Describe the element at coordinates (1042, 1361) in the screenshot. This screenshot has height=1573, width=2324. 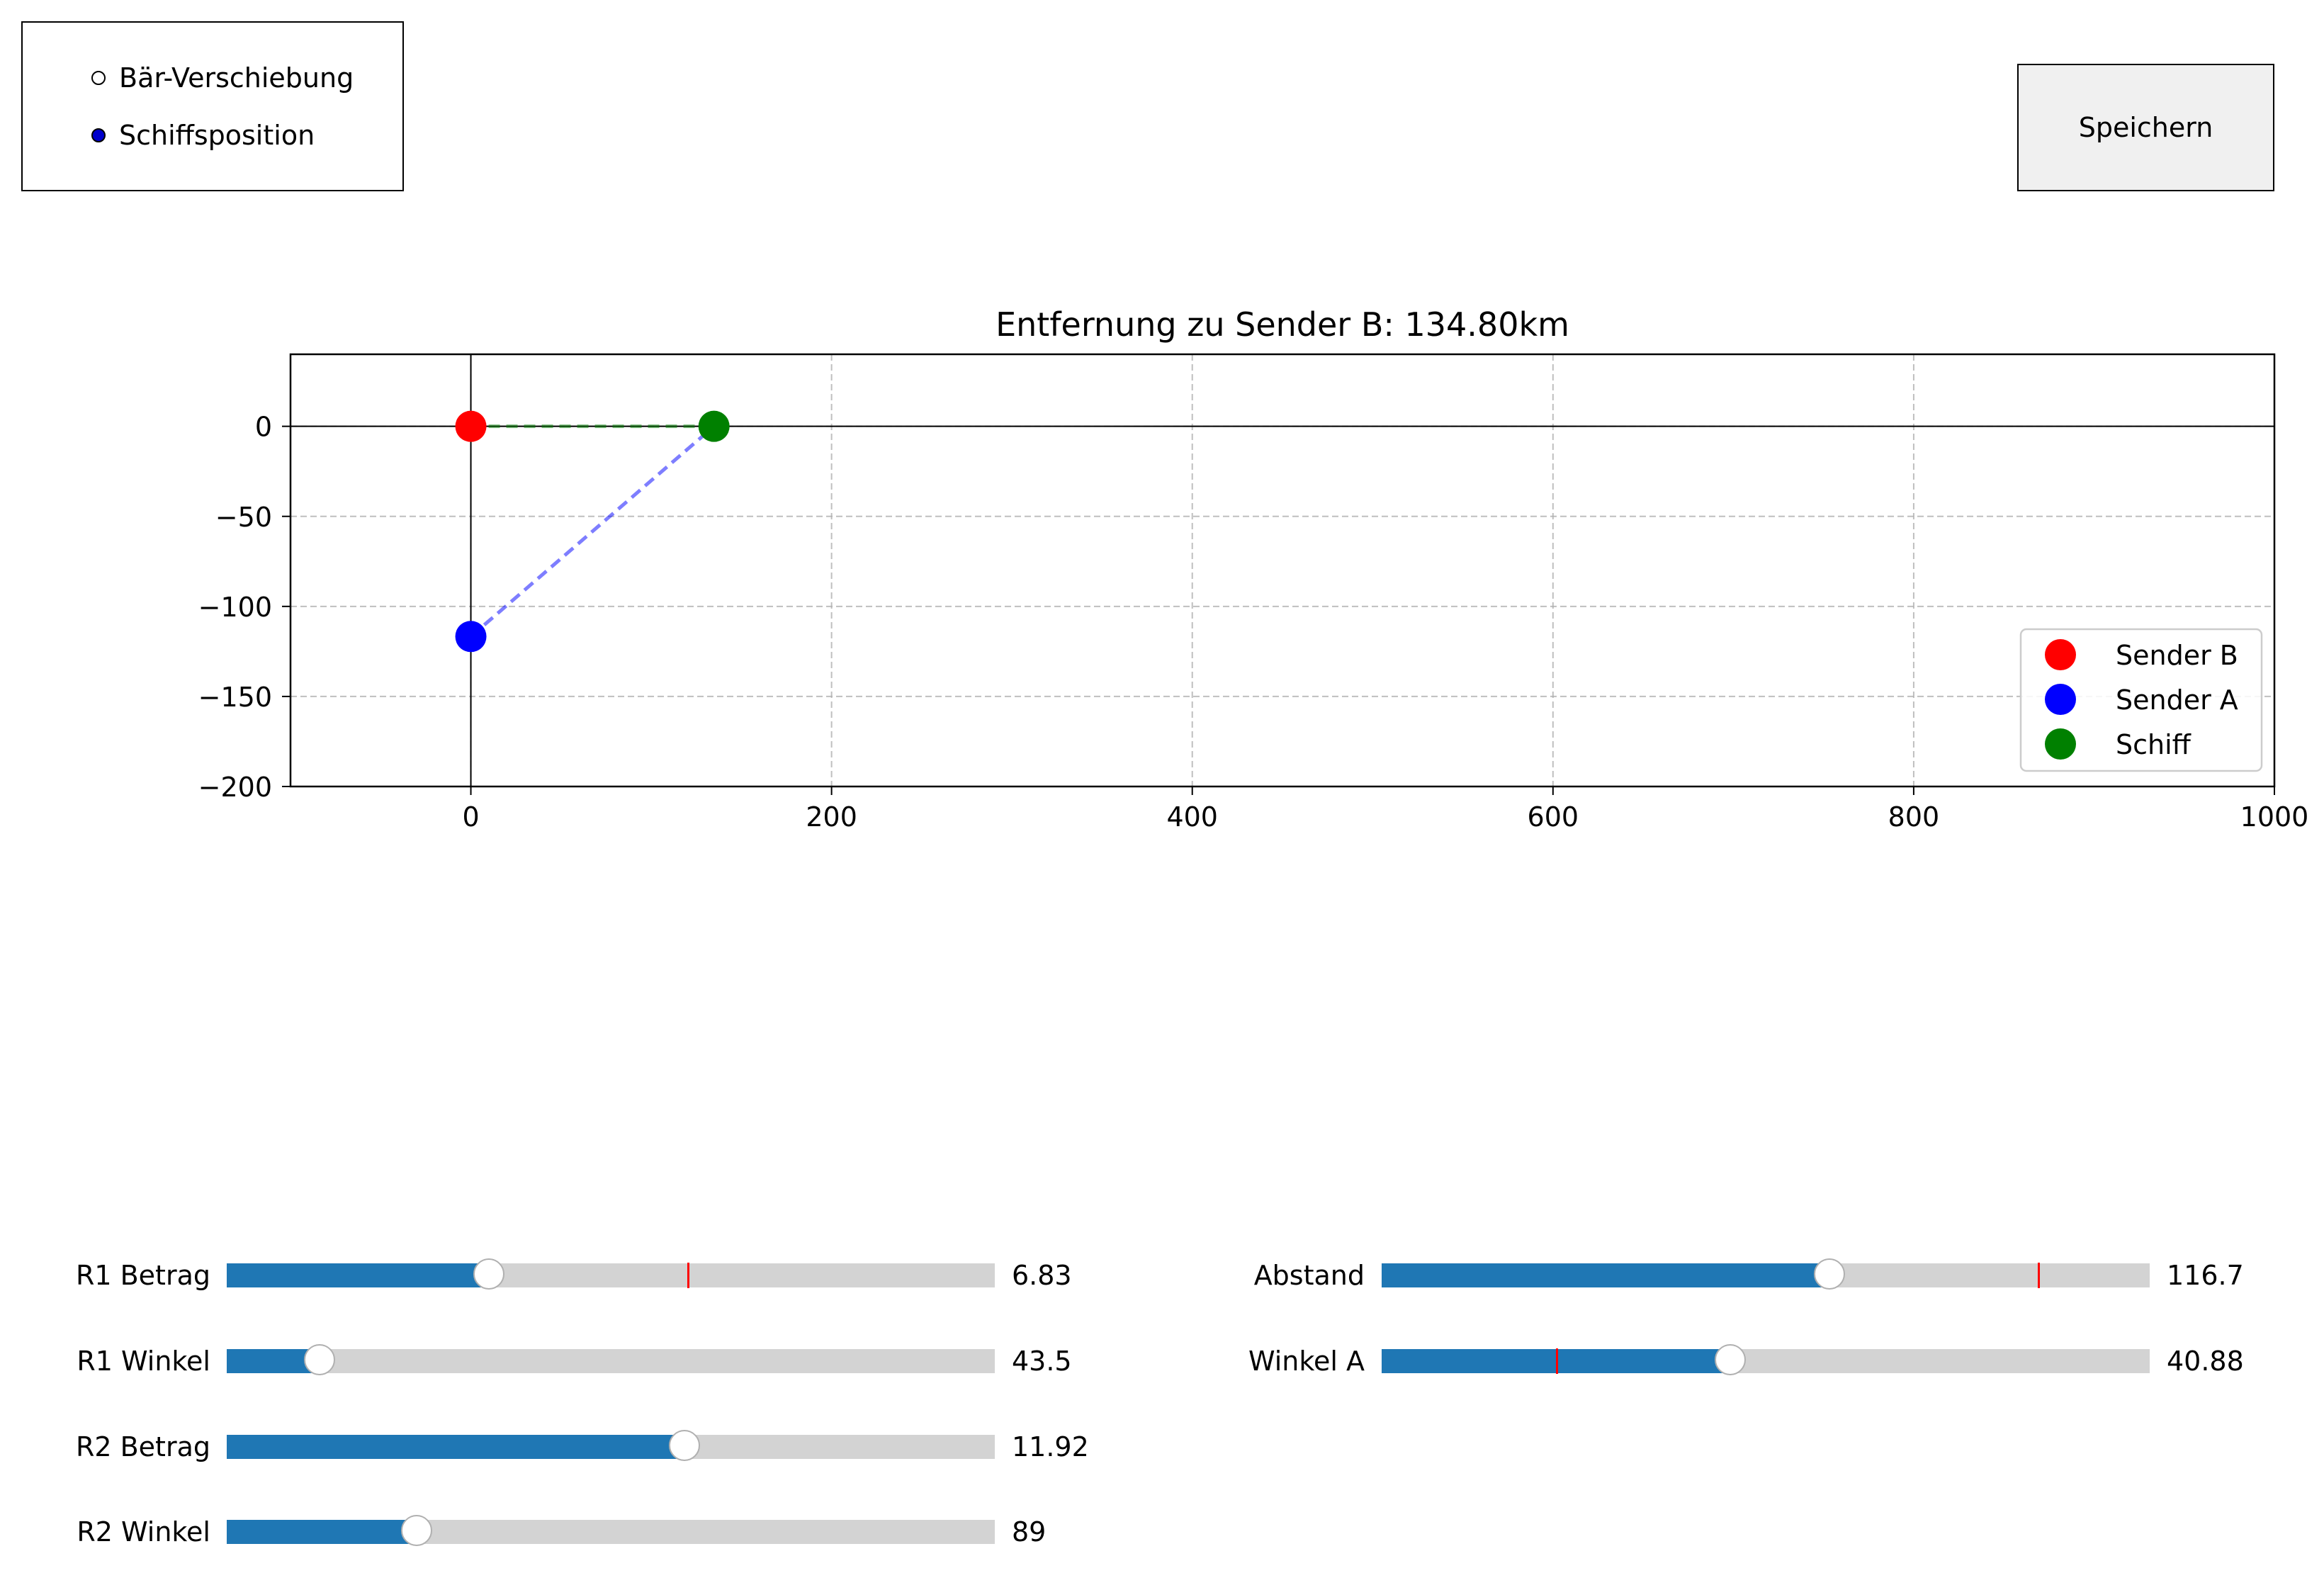
I see `r1-winkel-value: 43.5` at that location.